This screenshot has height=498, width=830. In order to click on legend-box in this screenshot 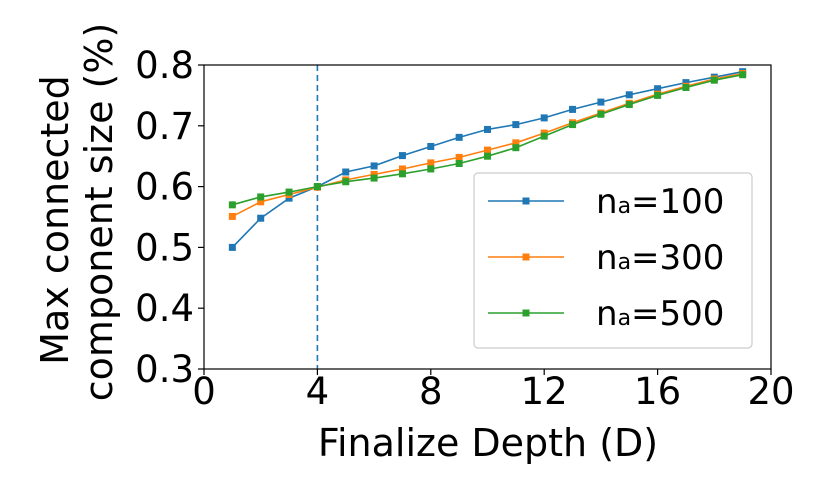, I will do `click(613, 260)`.